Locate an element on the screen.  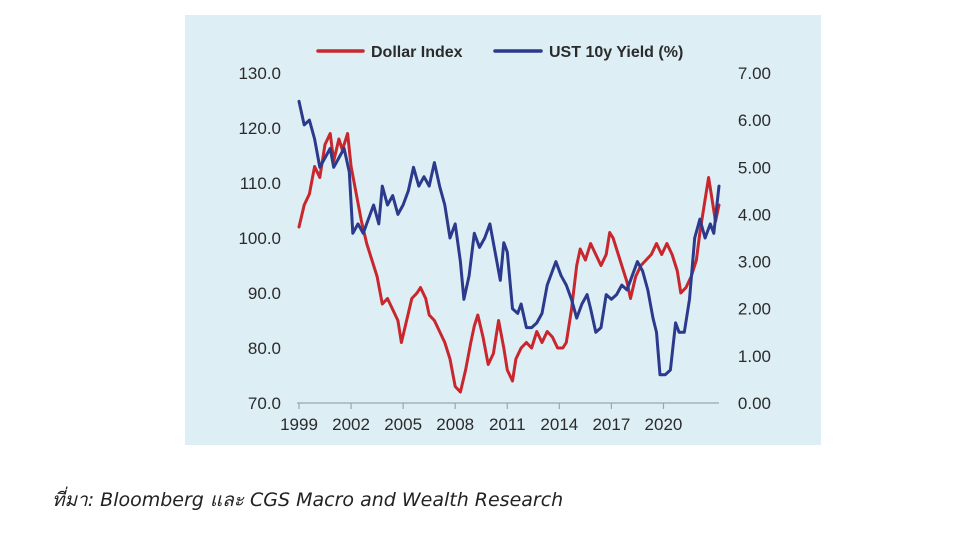
legend: Dollar Index UST 10y Yield (%) is located at coordinates (499, 52).